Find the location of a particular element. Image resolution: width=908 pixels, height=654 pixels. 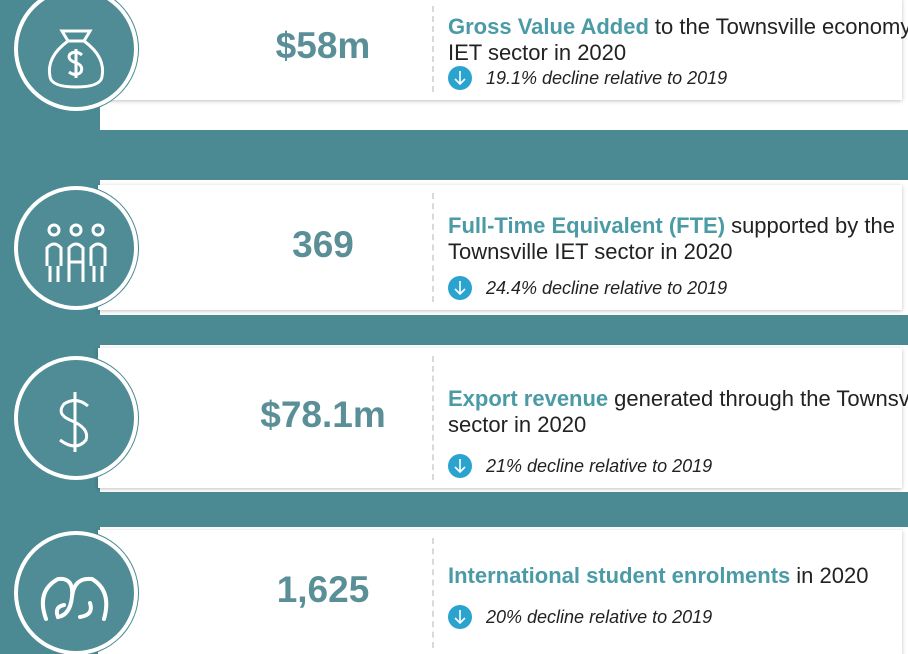

stat-value: $58m is located at coordinates (323, 45).